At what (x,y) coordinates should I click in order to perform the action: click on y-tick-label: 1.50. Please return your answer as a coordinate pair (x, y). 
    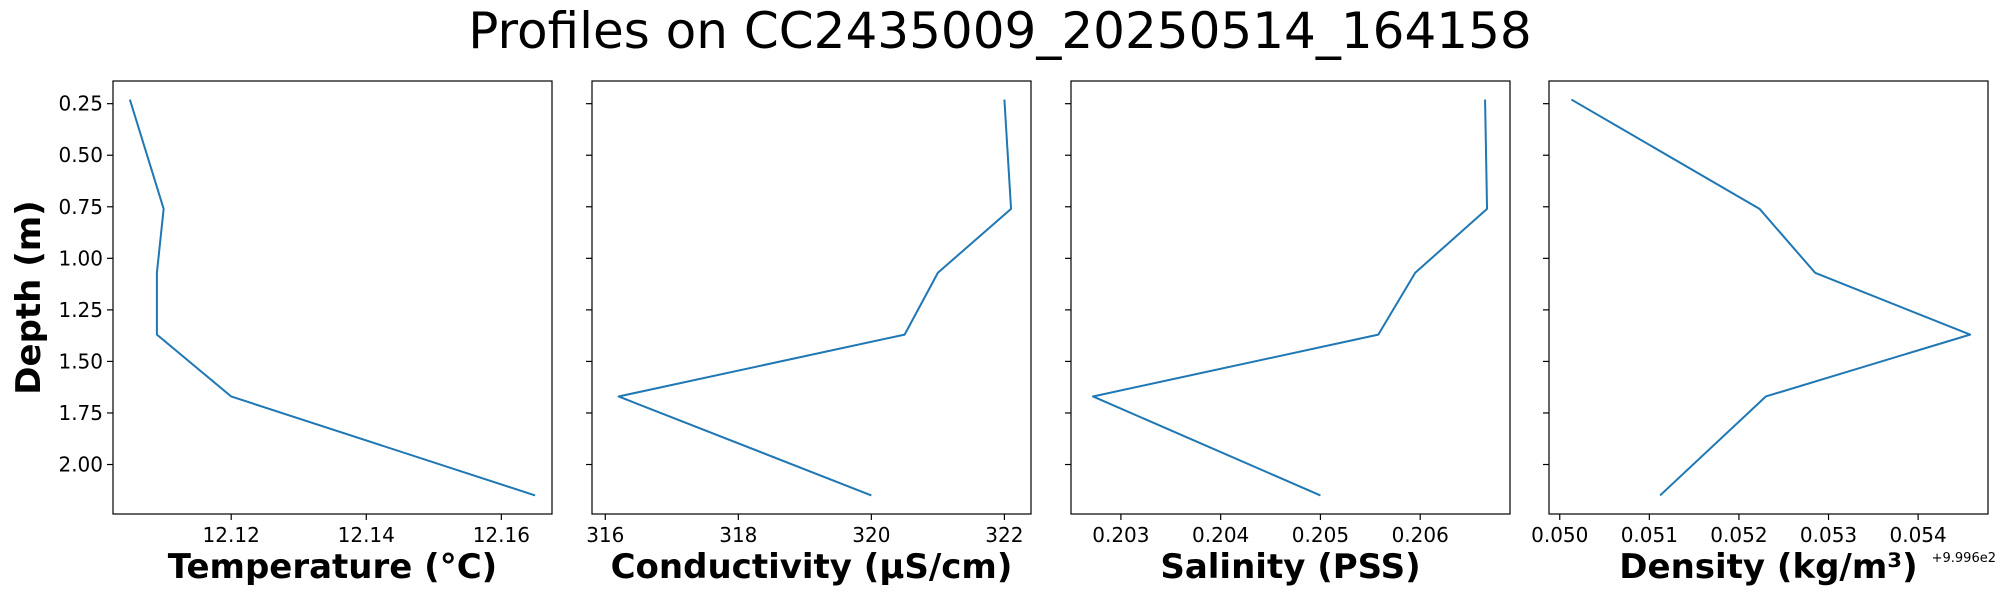
    Looking at the image, I should click on (80, 361).